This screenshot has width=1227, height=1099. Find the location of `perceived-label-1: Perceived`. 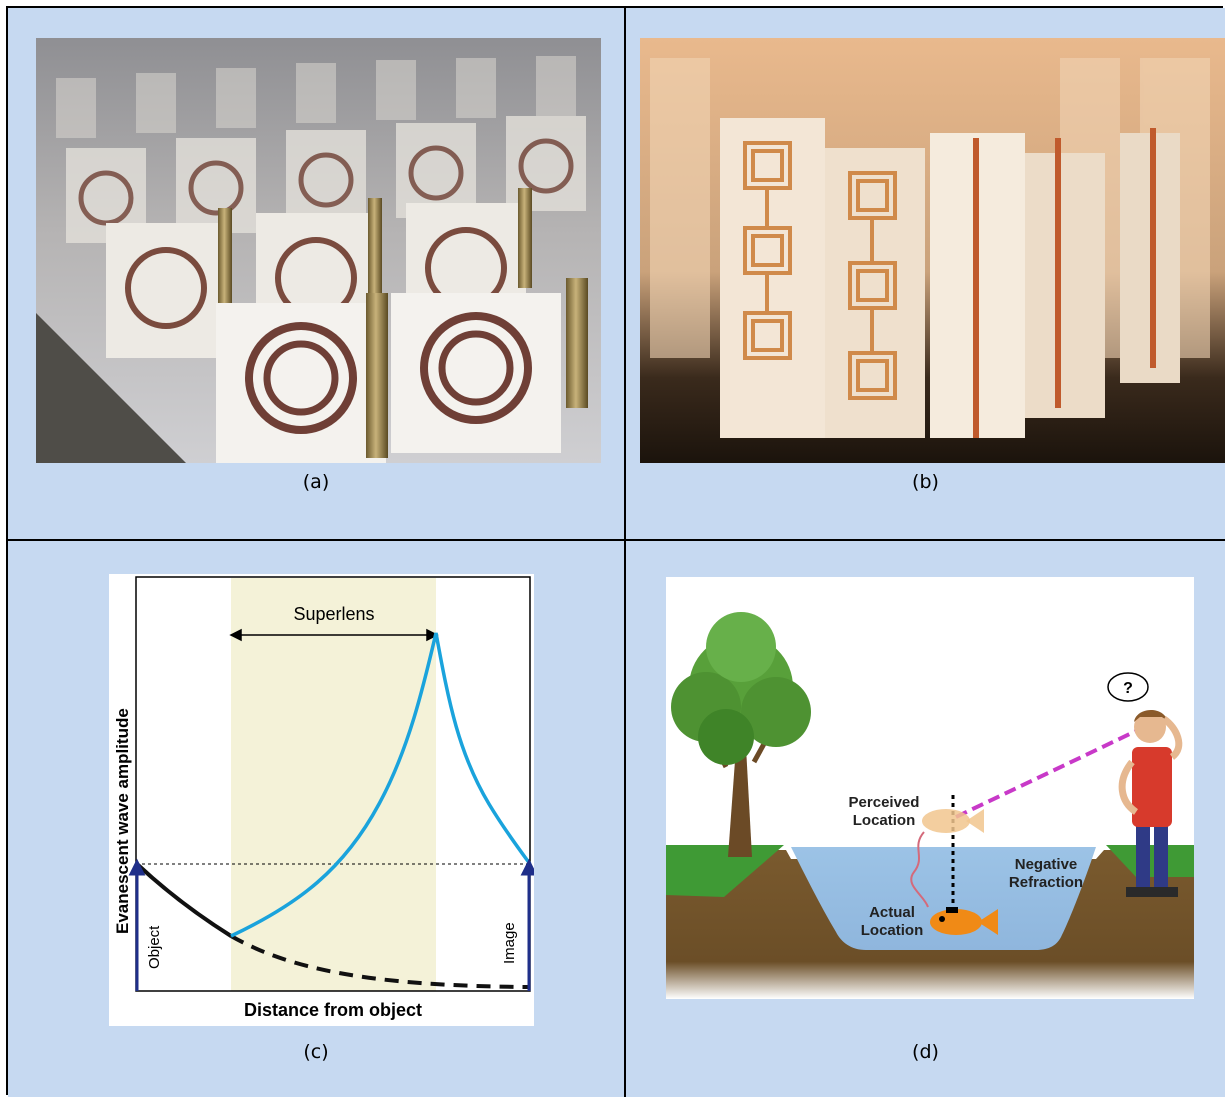

perceived-label-1: Perceived is located at coordinates (884, 802).